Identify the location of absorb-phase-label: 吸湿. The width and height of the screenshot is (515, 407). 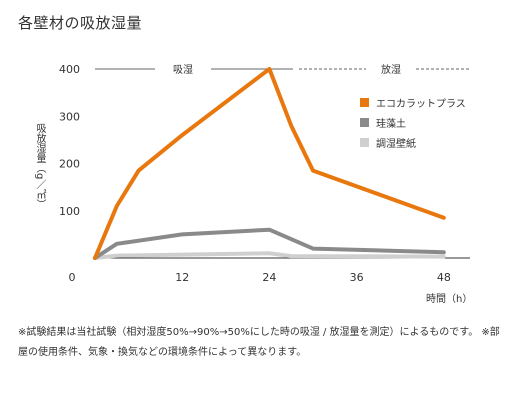
(183, 70).